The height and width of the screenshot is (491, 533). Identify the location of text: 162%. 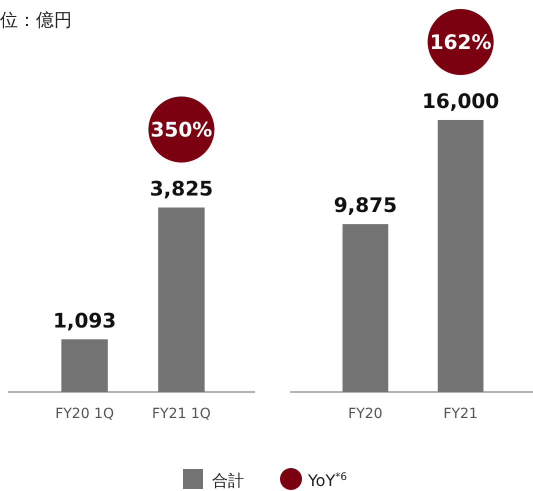
(461, 42).